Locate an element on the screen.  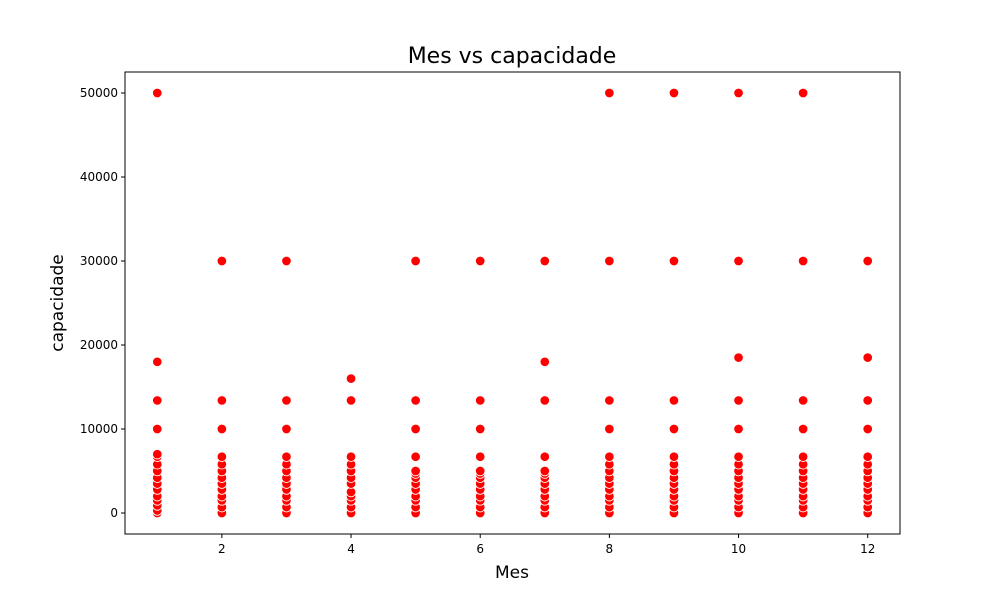
y-axis-ticks: 0 10000 20000 30000 40000 50000 is located at coordinates (102, 303).